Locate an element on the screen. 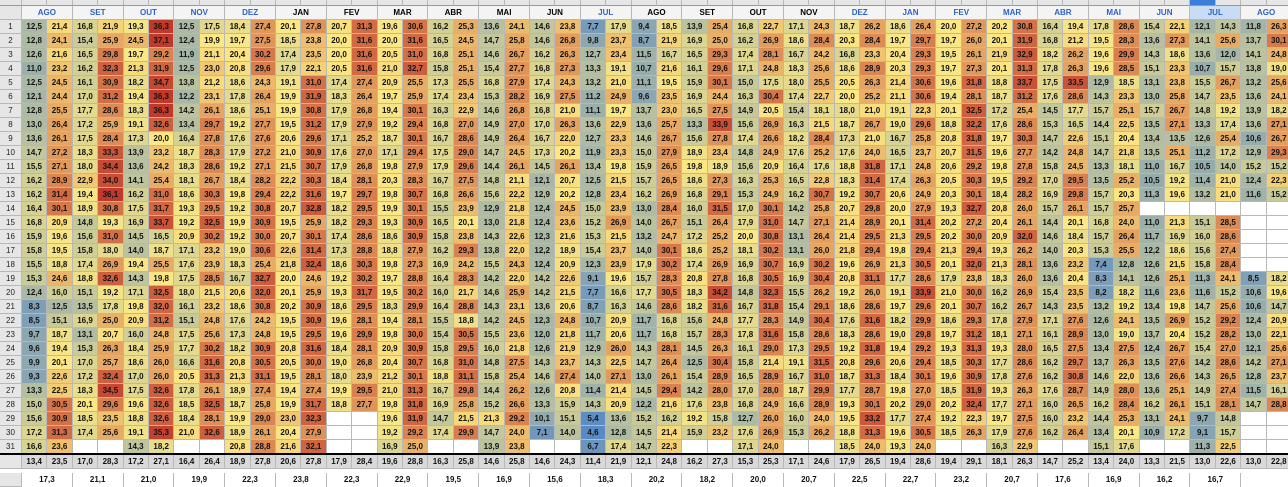 The height and width of the screenshot is (487, 1288). max-temp-cell: 23,6 is located at coordinates (568, 223).